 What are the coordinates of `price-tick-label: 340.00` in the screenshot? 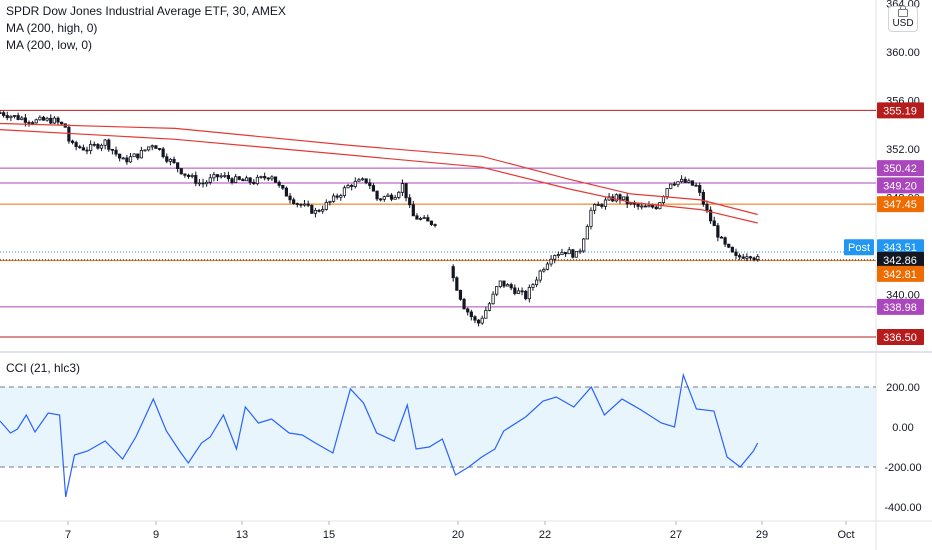 It's located at (903, 296).